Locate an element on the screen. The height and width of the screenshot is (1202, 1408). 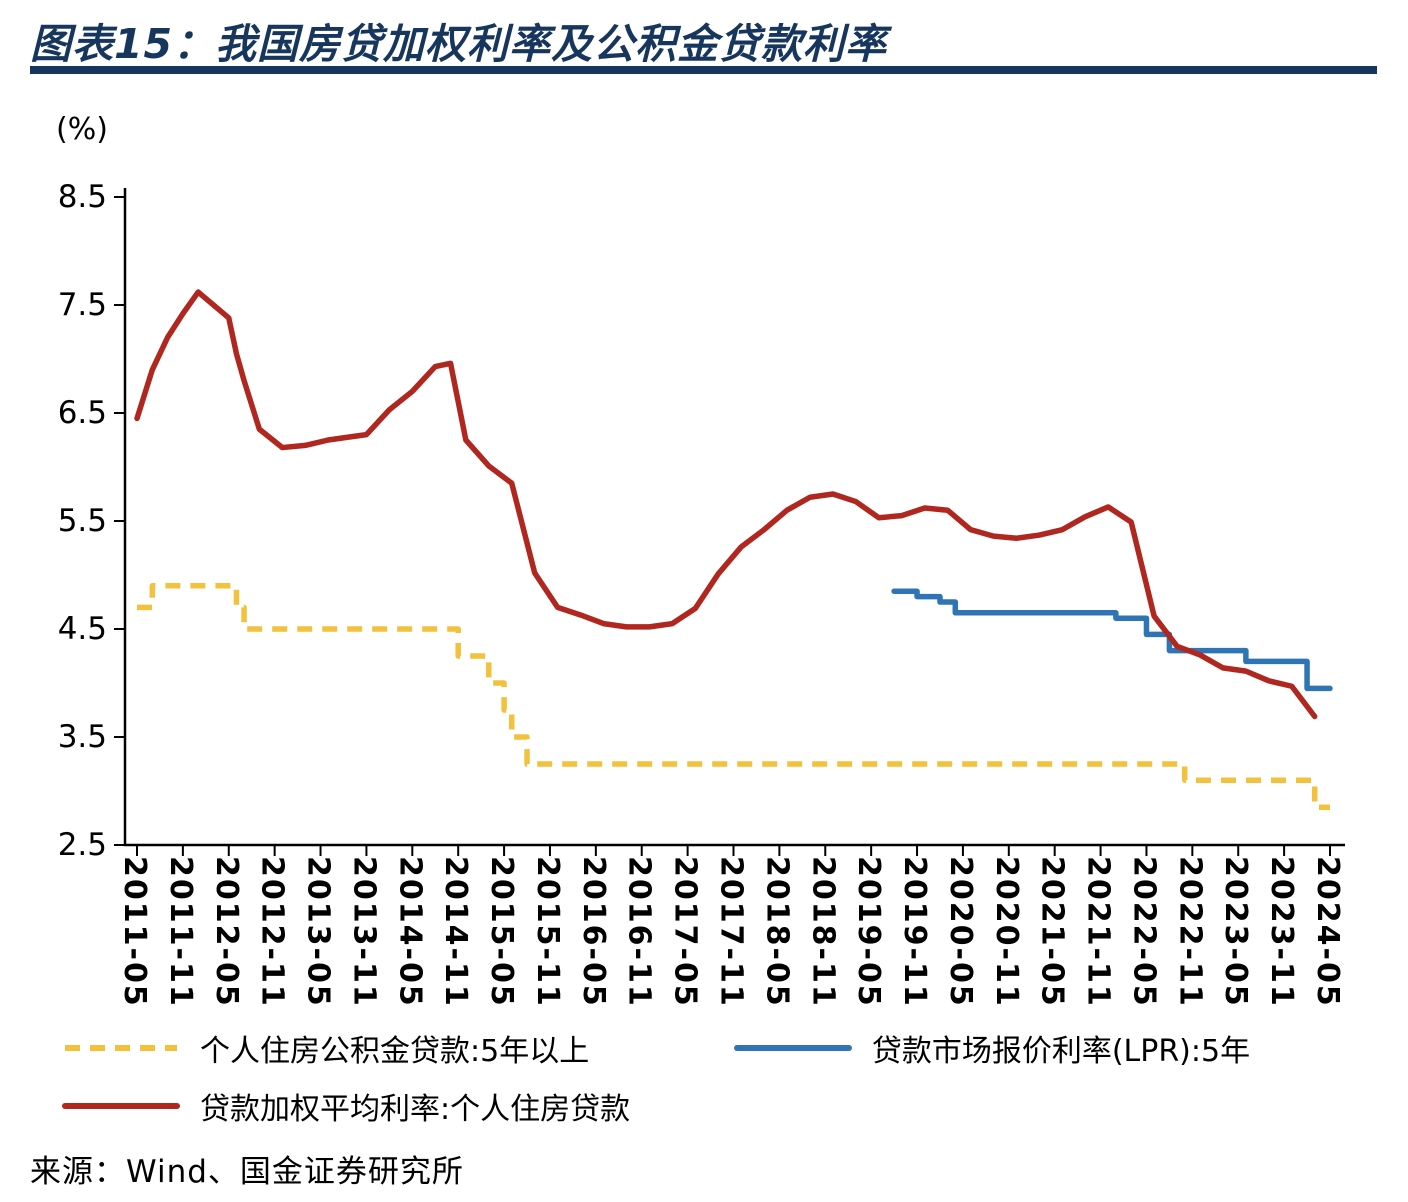
legend-line-sample-solid-red is located at coordinates (121, 1106).